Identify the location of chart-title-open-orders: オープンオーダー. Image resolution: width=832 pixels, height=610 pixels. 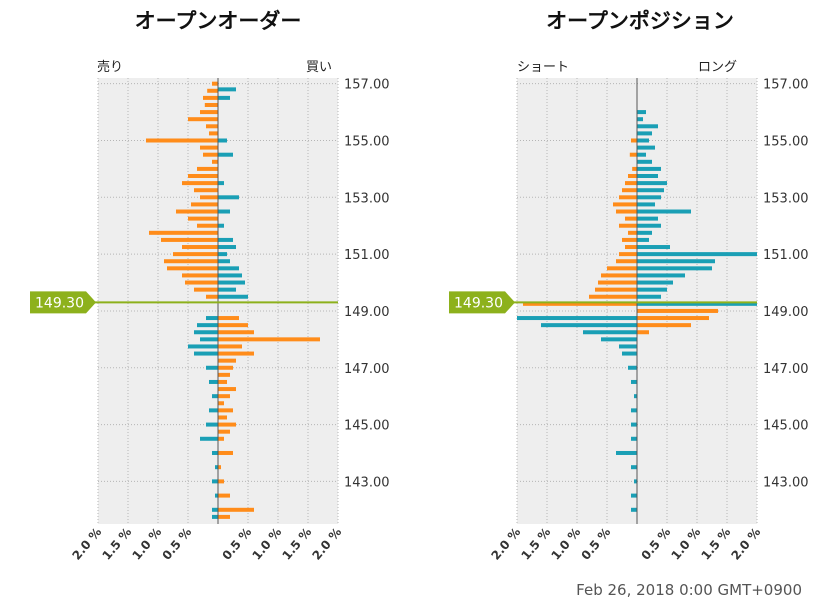
(218, 21).